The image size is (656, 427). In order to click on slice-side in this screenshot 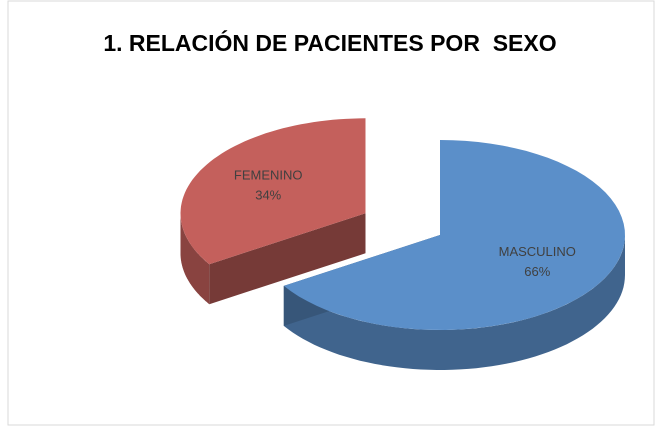, I will do `click(195, 259)`.